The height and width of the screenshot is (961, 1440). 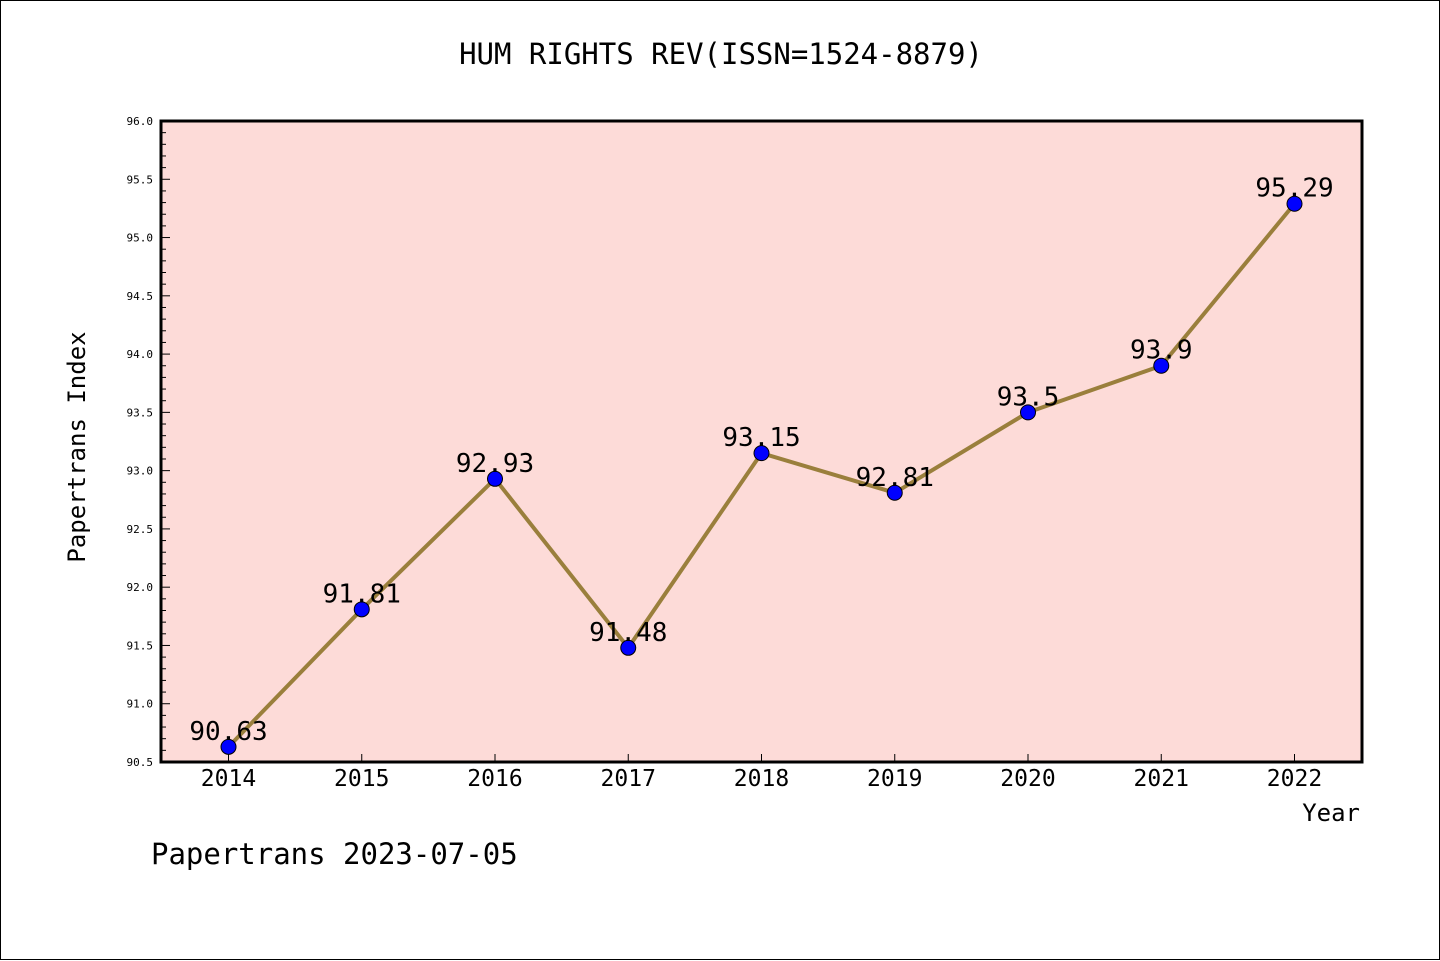 What do you see at coordinates (140, 704) in the screenshot?
I see `y-tick-label: 91.0` at bounding box center [140, 704].